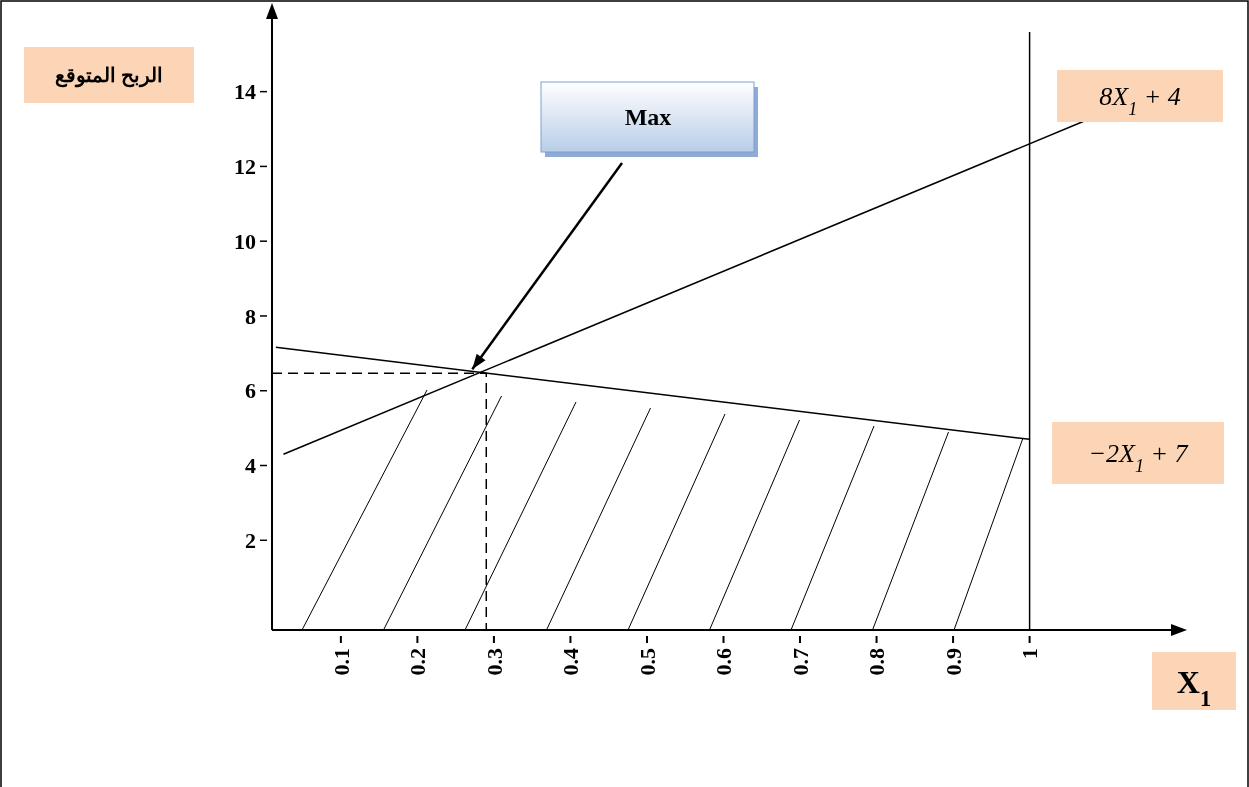 This screenshot has height=787, width=1249. What do you see at coordinates (109, 76) in the screenshot?
I see `y-axis-title: الربح المتوقع` at bounding box center [109, 76].